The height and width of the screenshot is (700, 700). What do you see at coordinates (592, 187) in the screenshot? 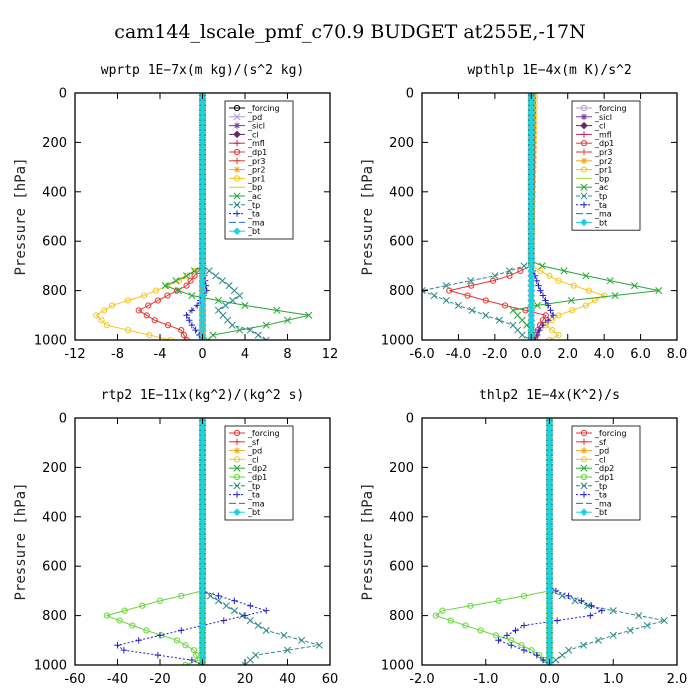
I see `wpthlp-legend-item: _ac` at bounding box center [592, 187].